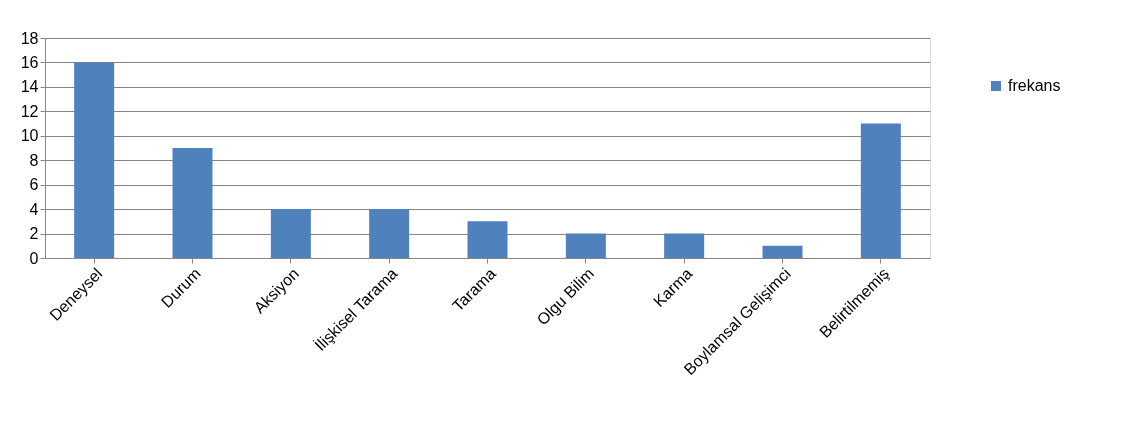 This screenshot has width=1132, height=427. Describe the element at coordinates (34, 209) in the screenshot. I see `y-tick-label: 4` at that location.